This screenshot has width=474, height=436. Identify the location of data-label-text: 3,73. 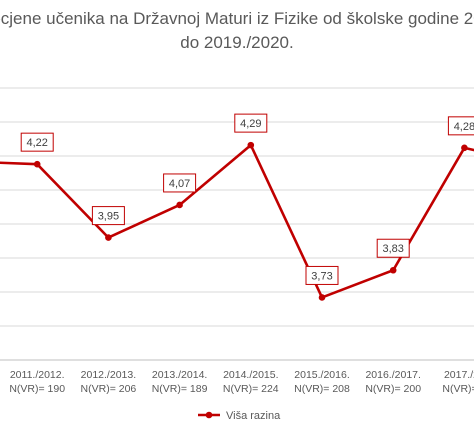
(321, 276).